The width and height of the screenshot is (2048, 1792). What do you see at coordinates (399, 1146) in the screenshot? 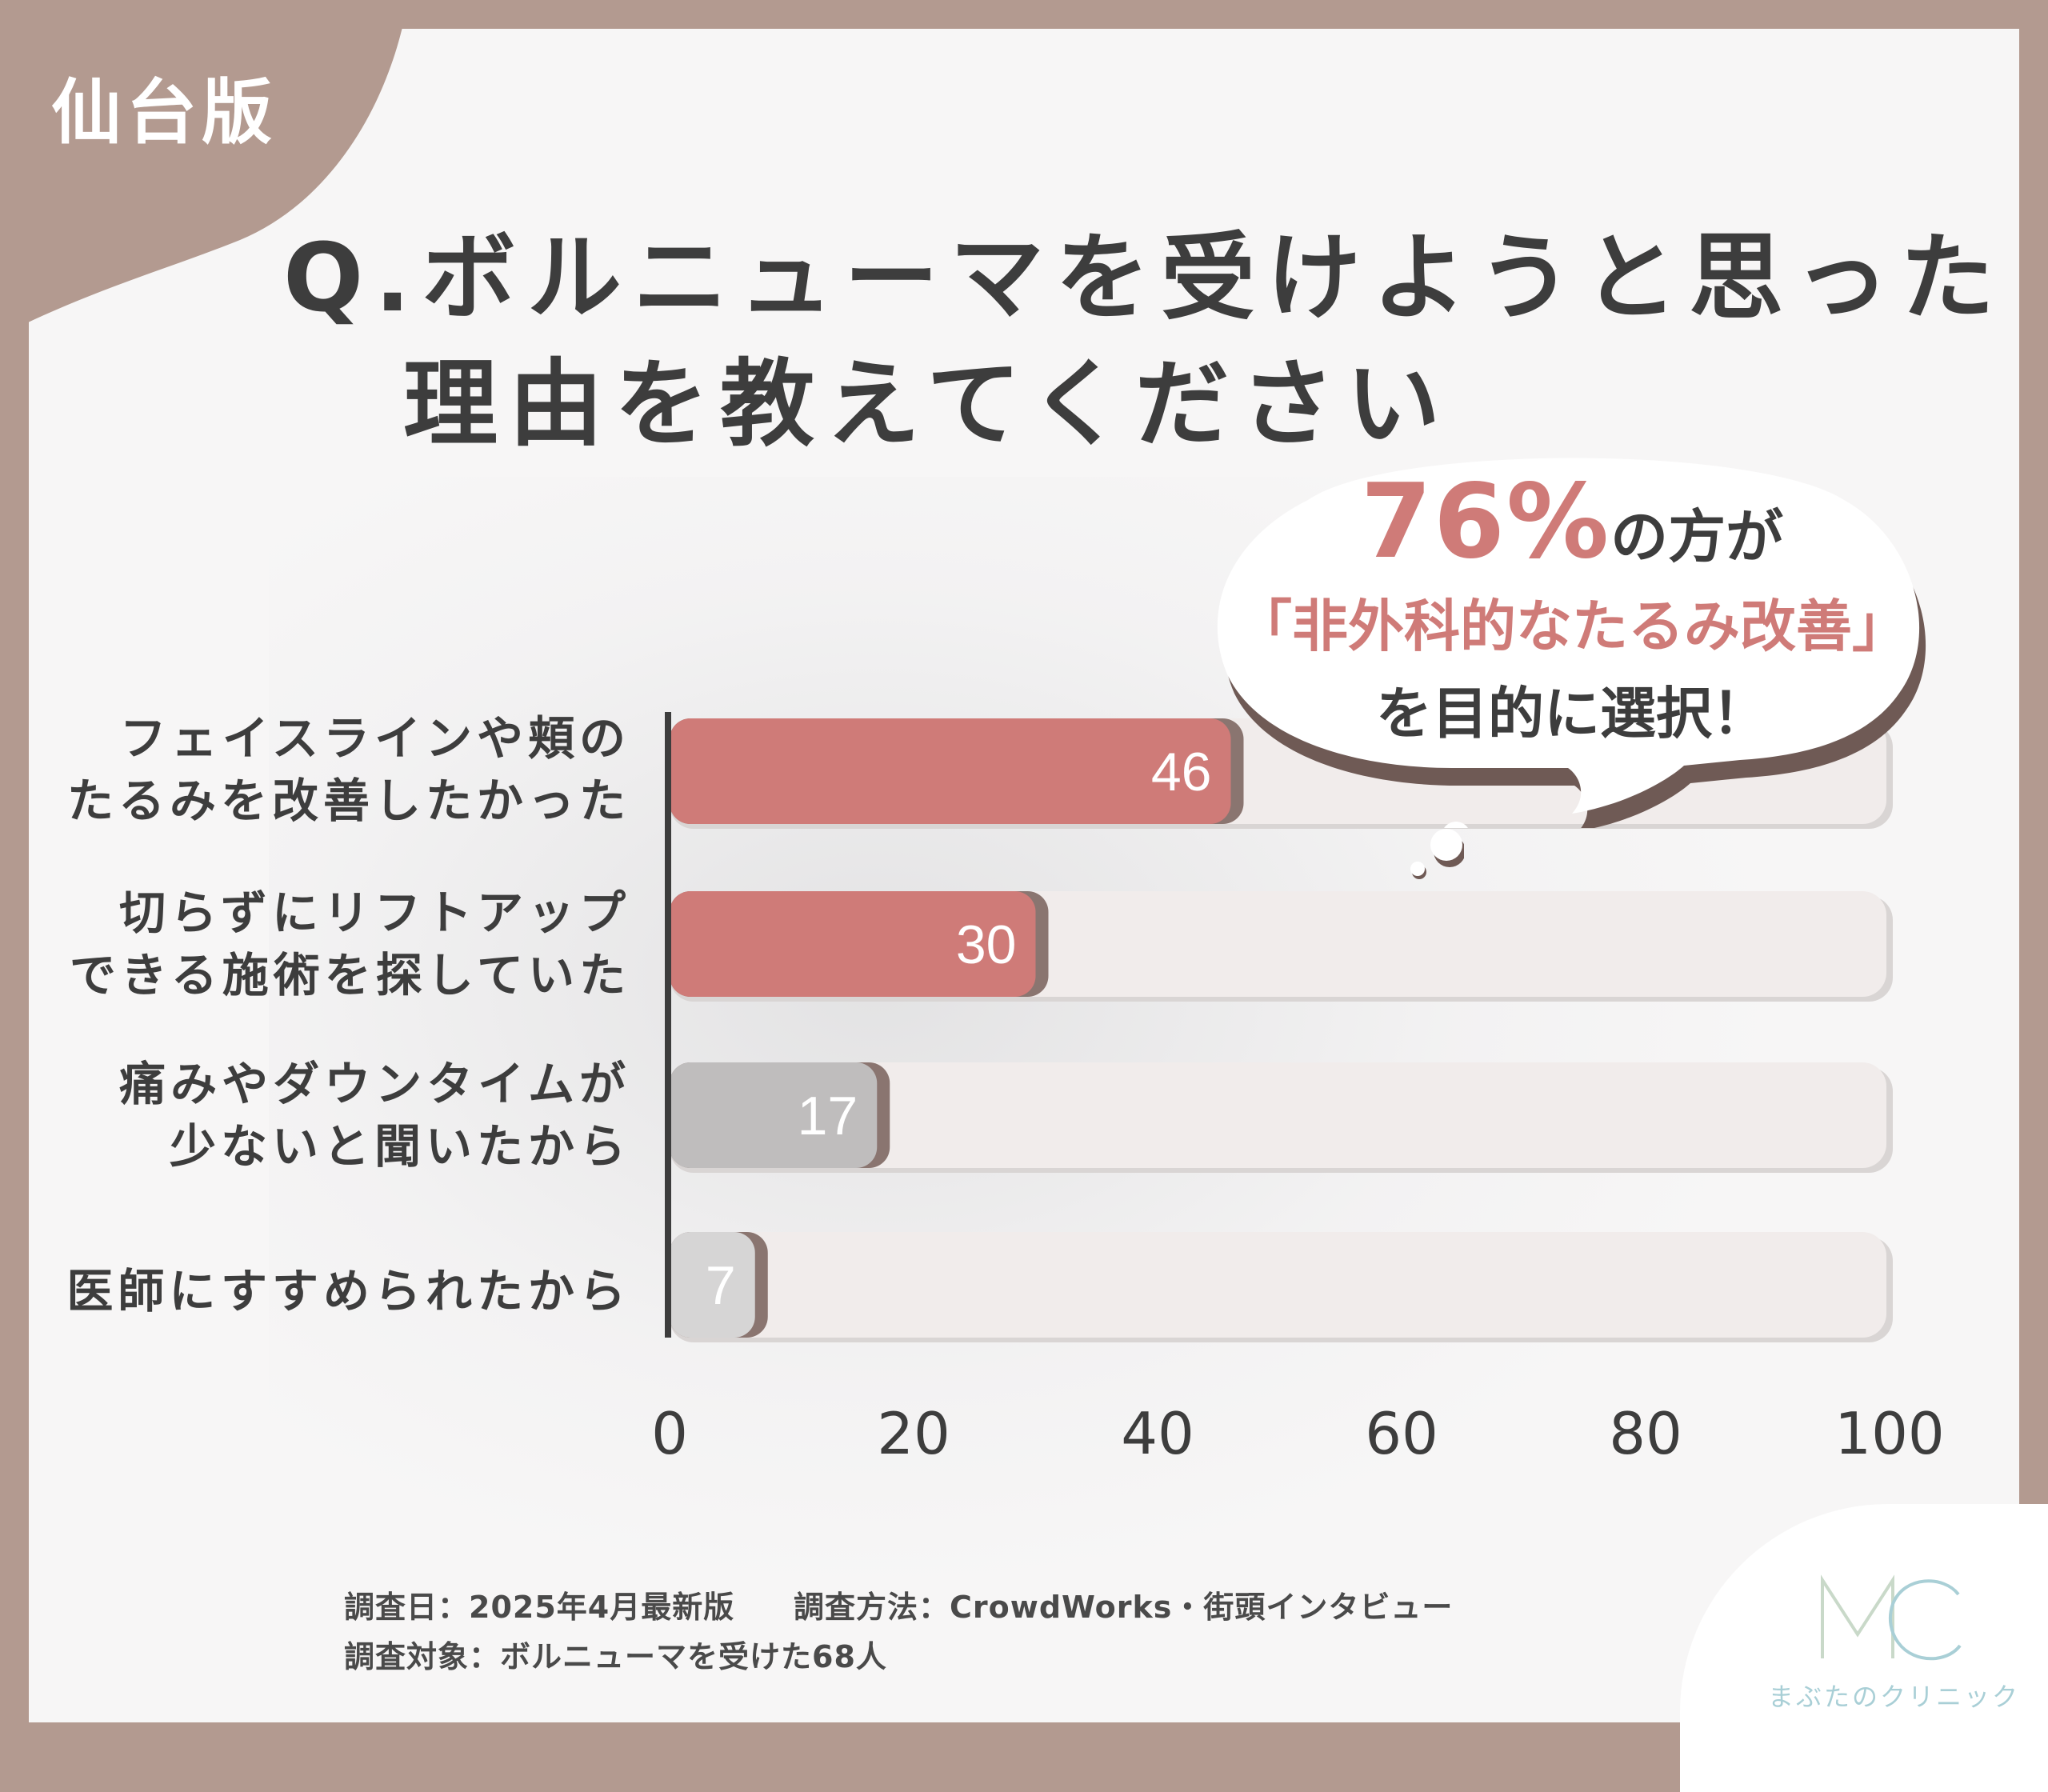
I see `category-label-3-line-2: 少ないと聞いたから` at bounding box center [399, 1146].